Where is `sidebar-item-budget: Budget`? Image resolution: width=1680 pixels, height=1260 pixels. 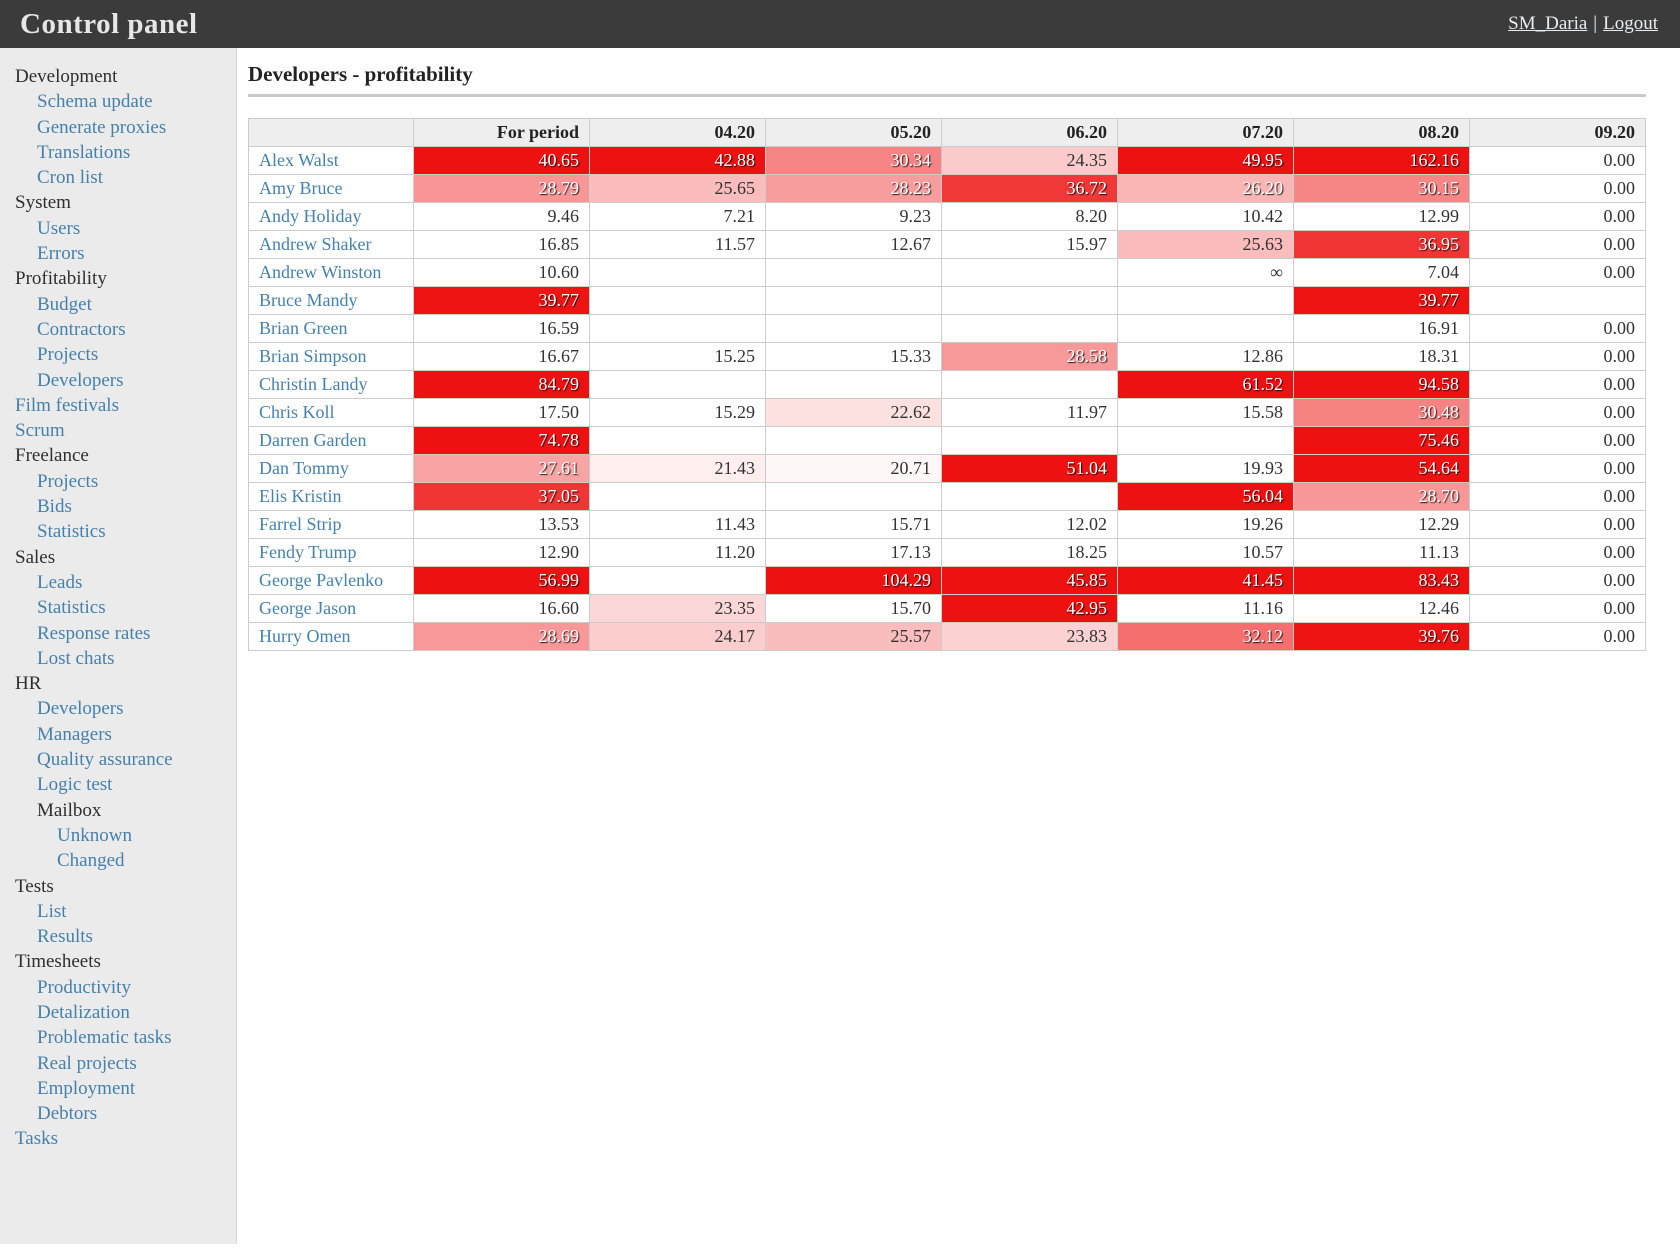
sidebar-item-budget: Budget is located at coordinates (64, 304).